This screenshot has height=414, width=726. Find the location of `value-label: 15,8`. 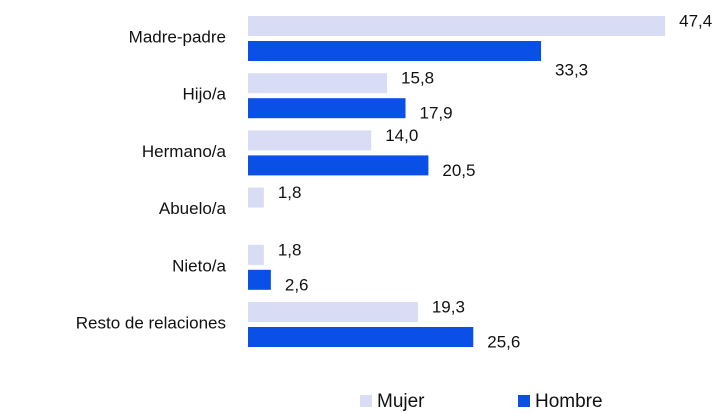

value-label: 15,8 is located at coordinates (417, 78).